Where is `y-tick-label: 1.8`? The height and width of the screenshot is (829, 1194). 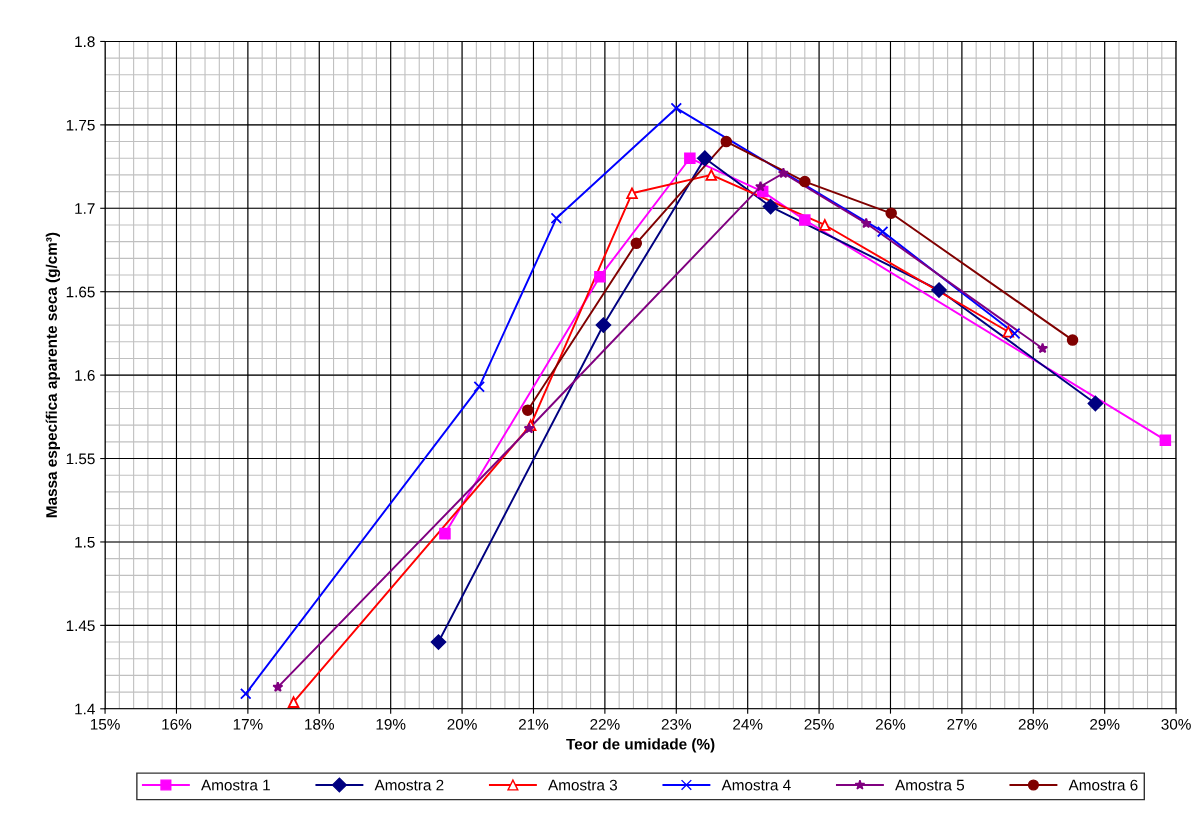 y-tick-label: 1.8 is located at coordinates (85, 42).